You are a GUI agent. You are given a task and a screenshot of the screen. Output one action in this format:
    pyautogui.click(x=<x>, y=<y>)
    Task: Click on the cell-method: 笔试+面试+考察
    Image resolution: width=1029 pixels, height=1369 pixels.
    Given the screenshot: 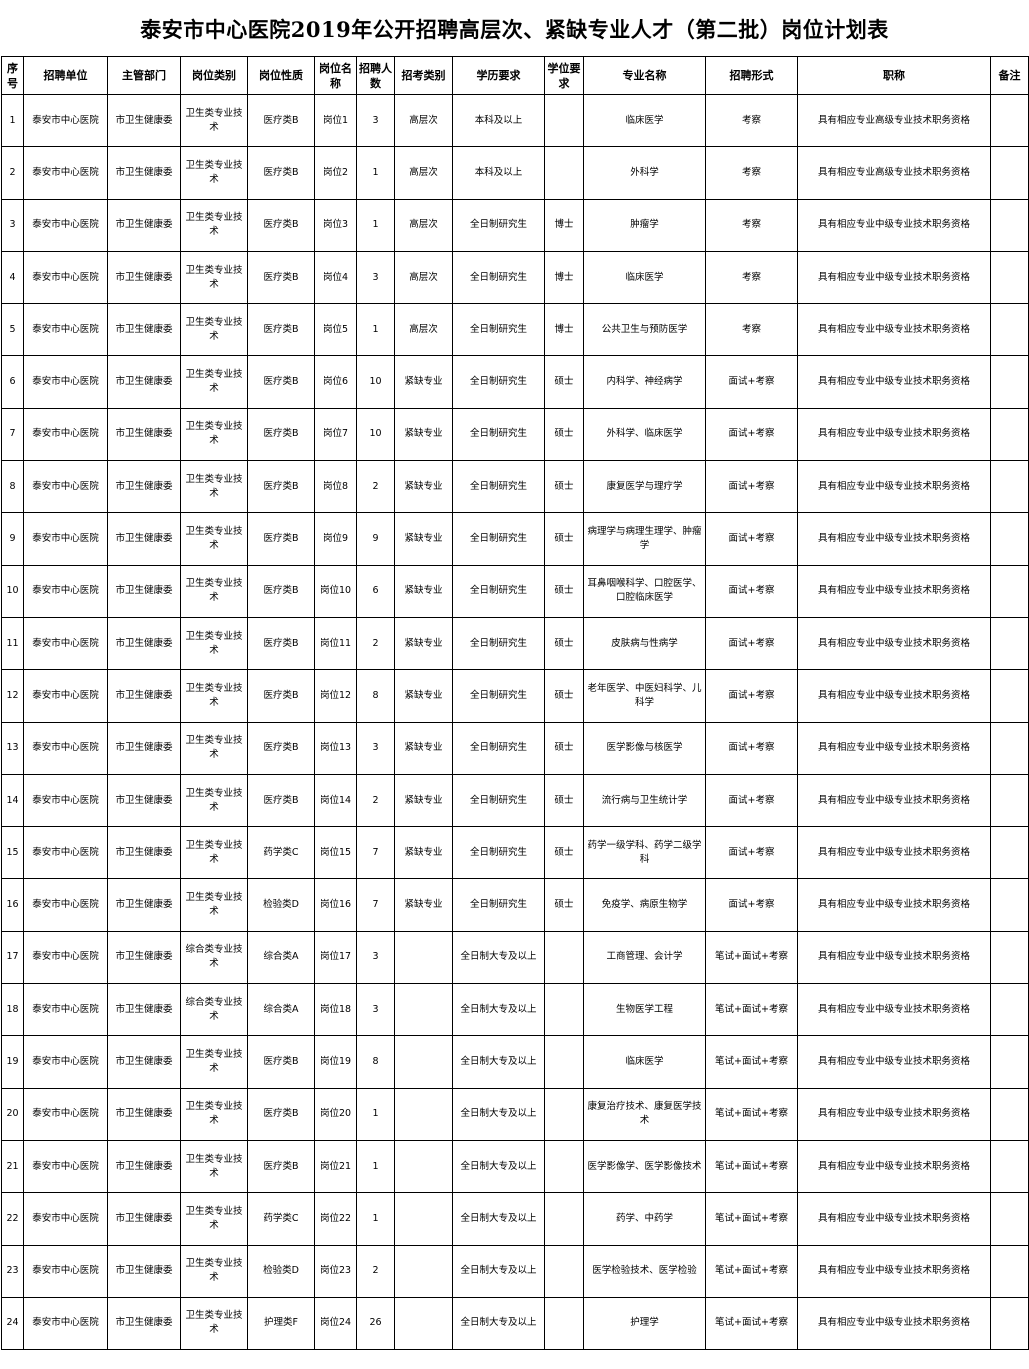 What is the action you would take?
    pyautogui.click(x=751, y=1062)
    